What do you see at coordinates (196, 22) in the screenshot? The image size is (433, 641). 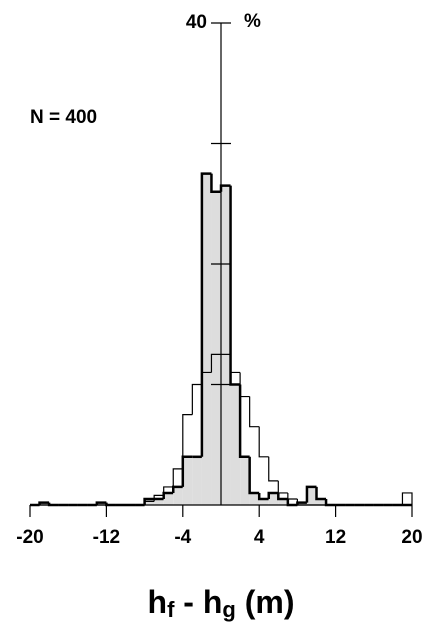 I see `y-tick-label: 40` at bounding box center [196, 22].